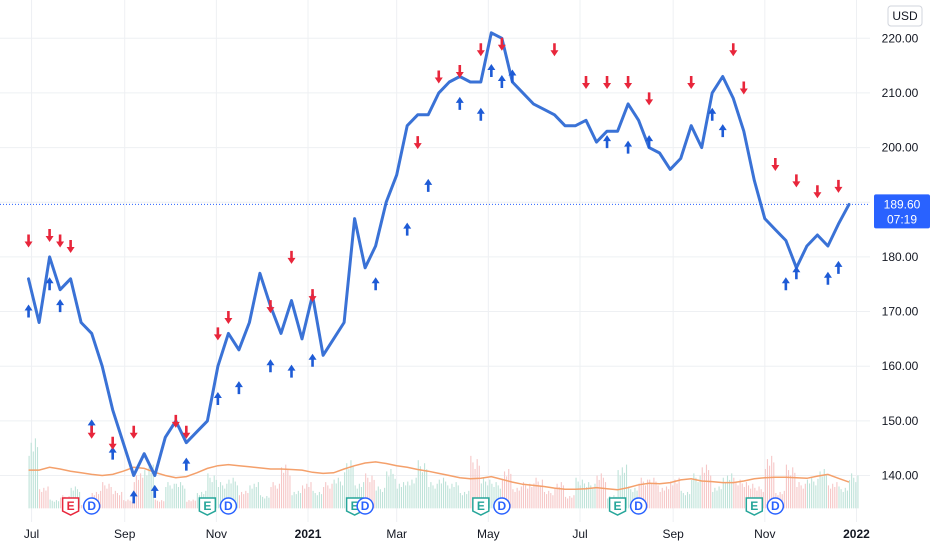  Describe the element at coordinates (396, 534) in the screenshot. I see `x-tick-label: Mar` at that location.